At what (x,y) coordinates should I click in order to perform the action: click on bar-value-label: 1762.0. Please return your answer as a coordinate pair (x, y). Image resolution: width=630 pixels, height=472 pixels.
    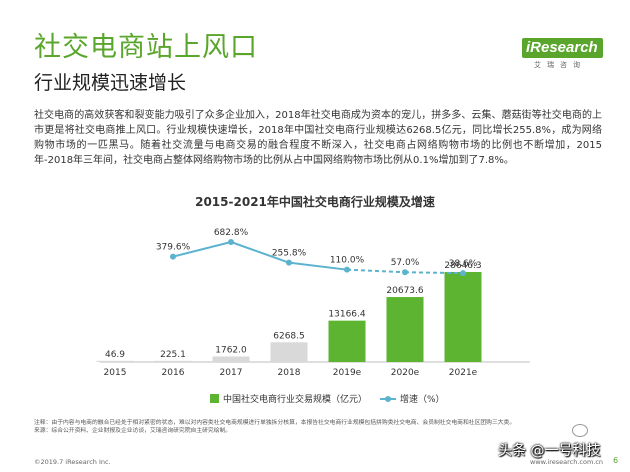
    Looking at the image, I should click on (231, 350).